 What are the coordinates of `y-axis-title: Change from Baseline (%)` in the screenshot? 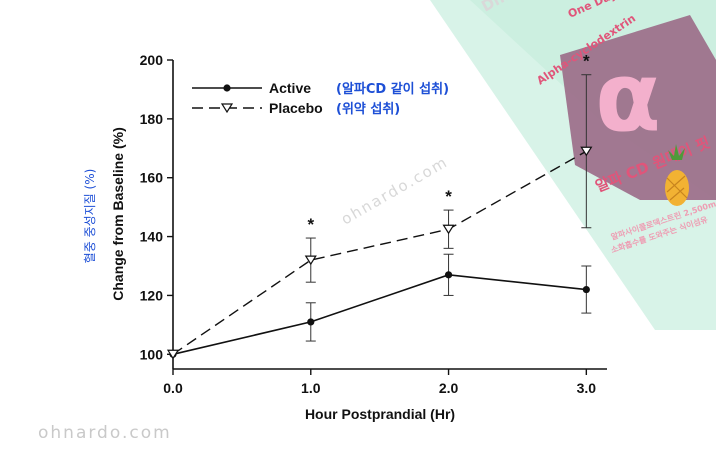 It's located at (118, 213).